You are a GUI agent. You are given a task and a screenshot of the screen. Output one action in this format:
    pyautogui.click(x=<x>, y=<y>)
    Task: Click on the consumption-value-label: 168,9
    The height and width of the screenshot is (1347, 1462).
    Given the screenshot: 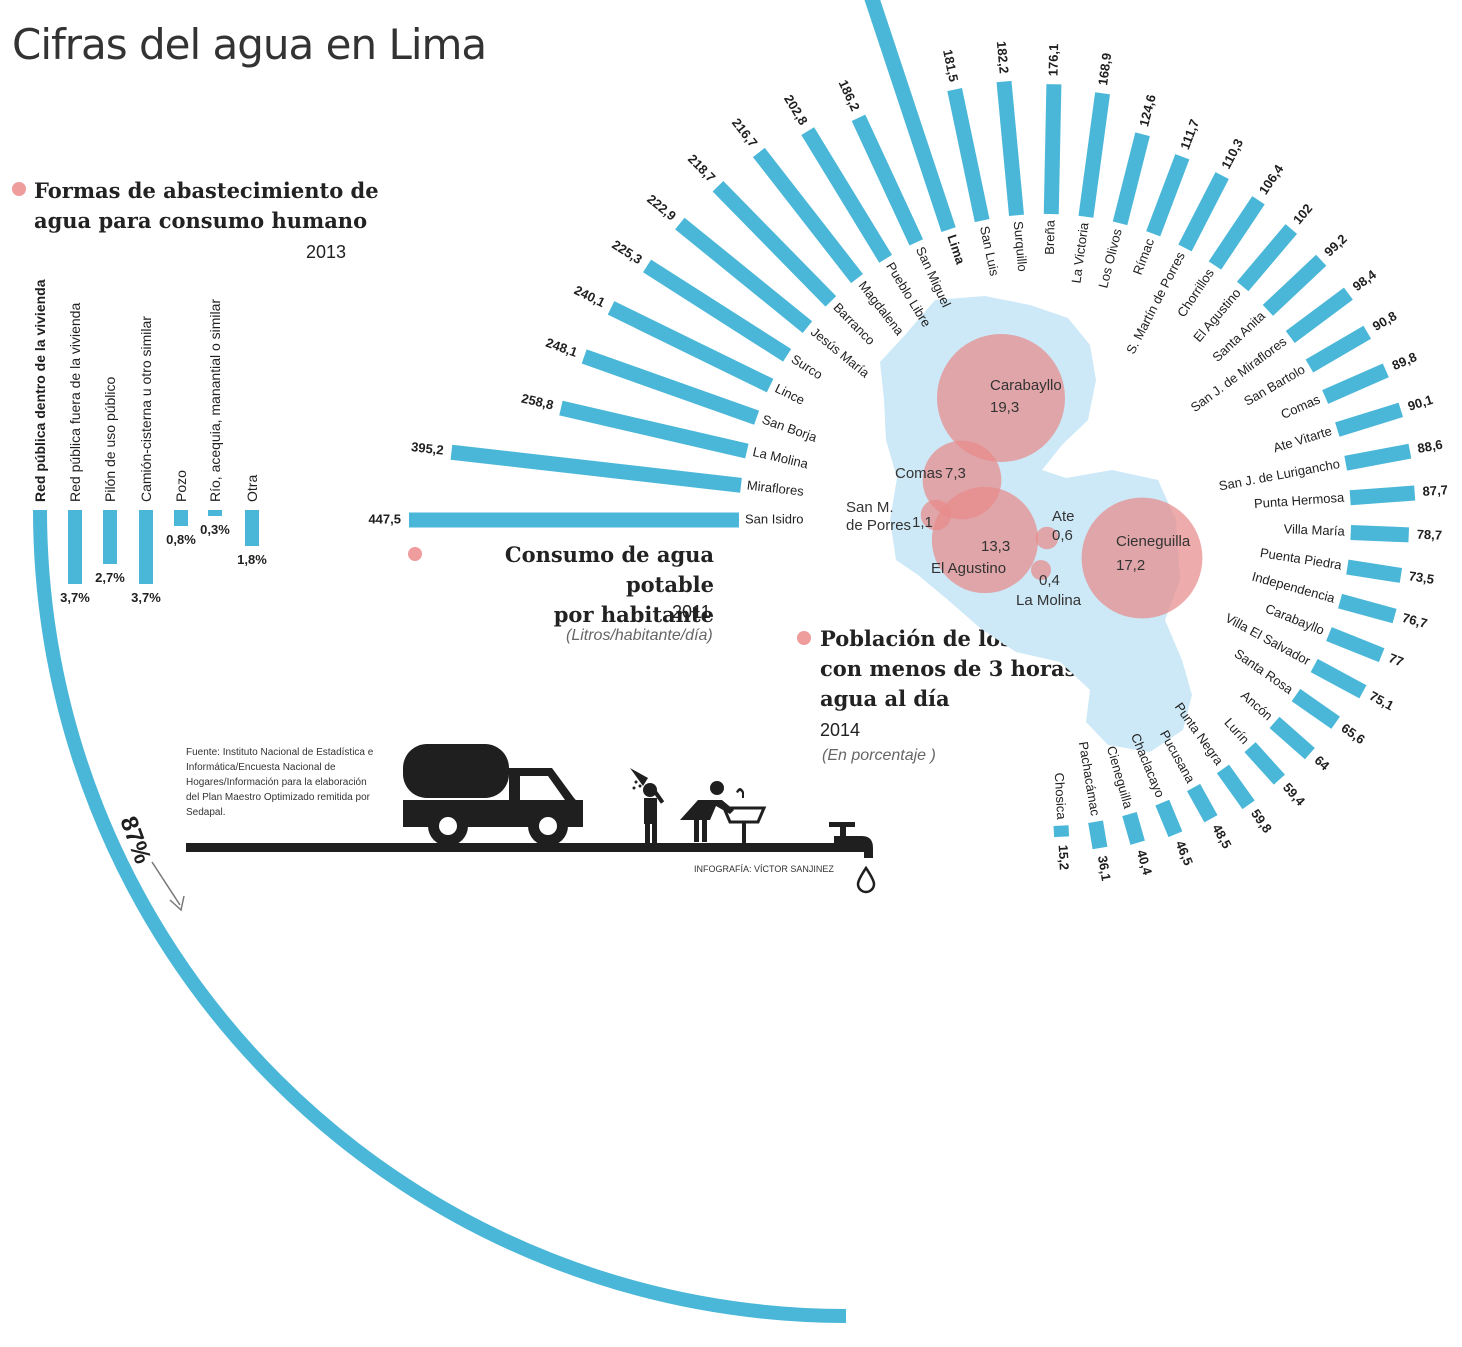 What is the action you would take?
    pyautogui.click(x=1104, y=69)
    